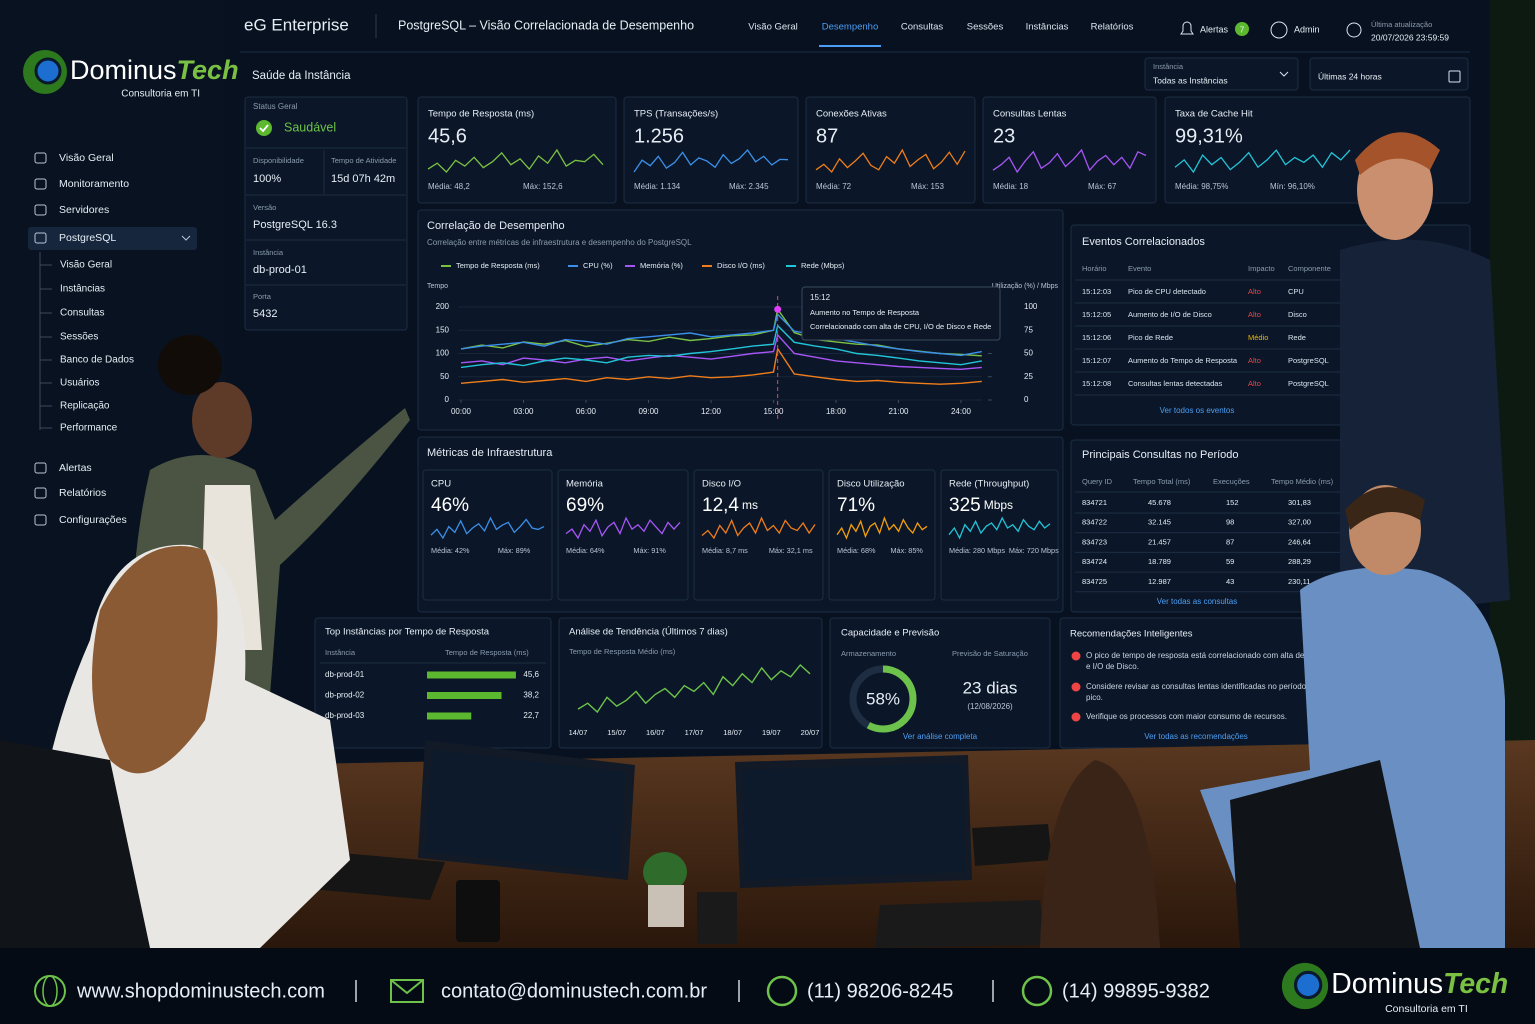 The width and height of the screenshot is (1535, 1024). I want to click on table-cell: 87, so click(1230, 541).